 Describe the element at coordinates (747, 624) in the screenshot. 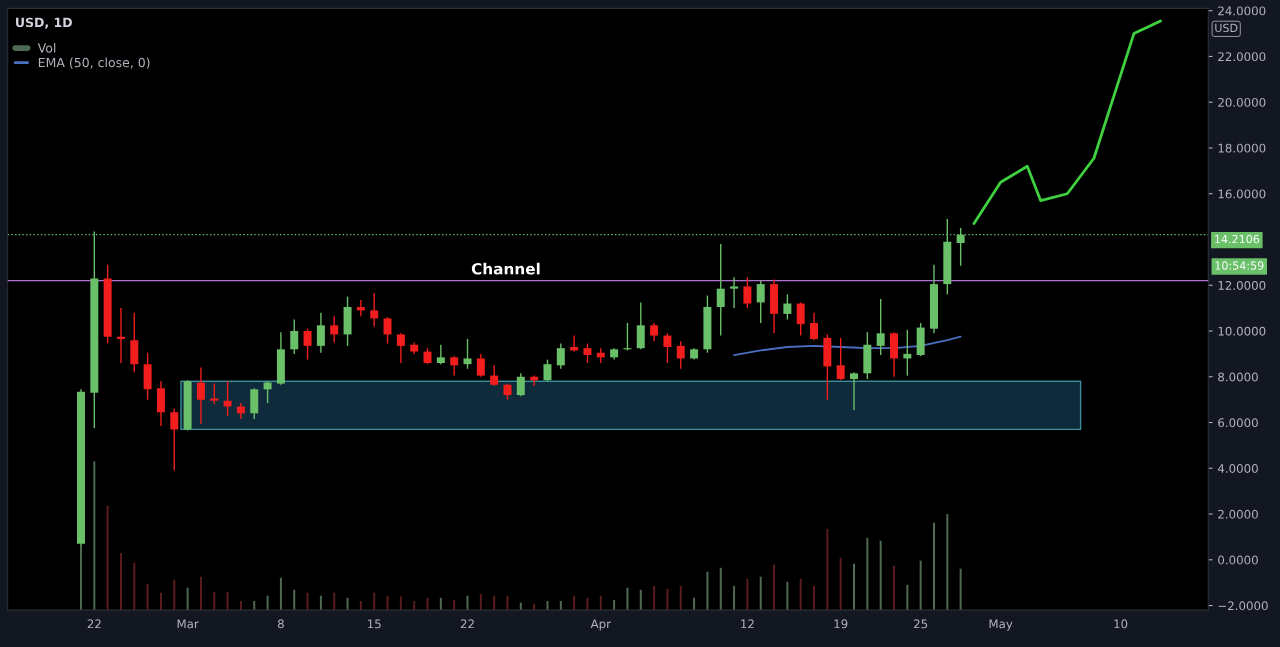

I see `x-tick-label: 12` at that location.